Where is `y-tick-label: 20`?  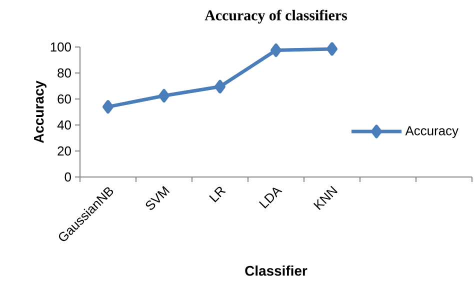 y-tick-label: 20 is located at coordinates (64, 151).